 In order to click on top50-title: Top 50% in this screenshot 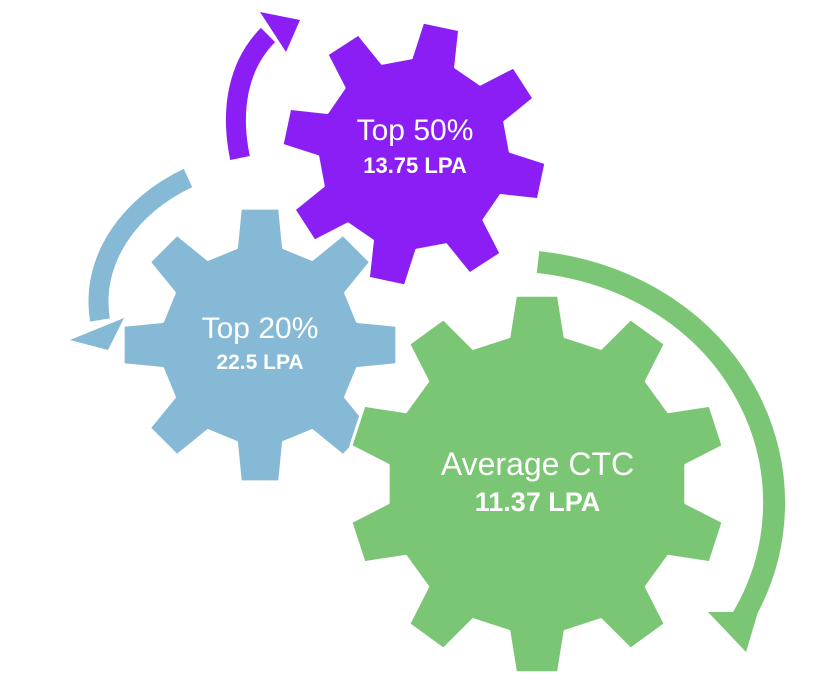, I will do `click(415, 130)`.